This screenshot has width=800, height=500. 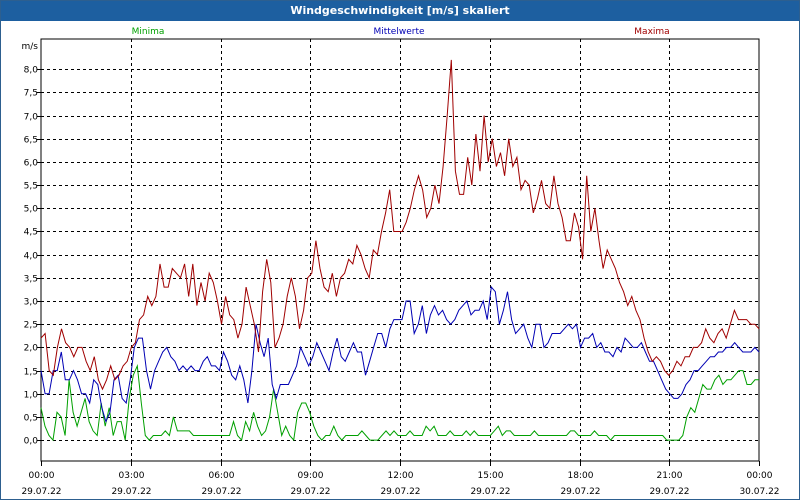 I want to click on x-tick-time-label: 09:00, so click(x=311, y=476).